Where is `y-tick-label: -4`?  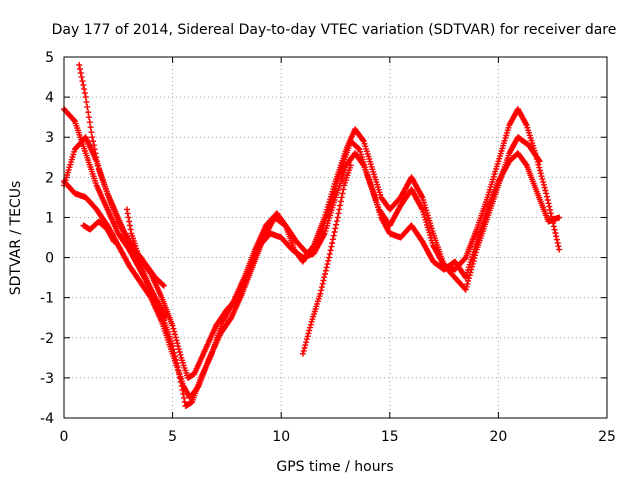
y-tick-label: -4 is located at coordinates (47, 419).